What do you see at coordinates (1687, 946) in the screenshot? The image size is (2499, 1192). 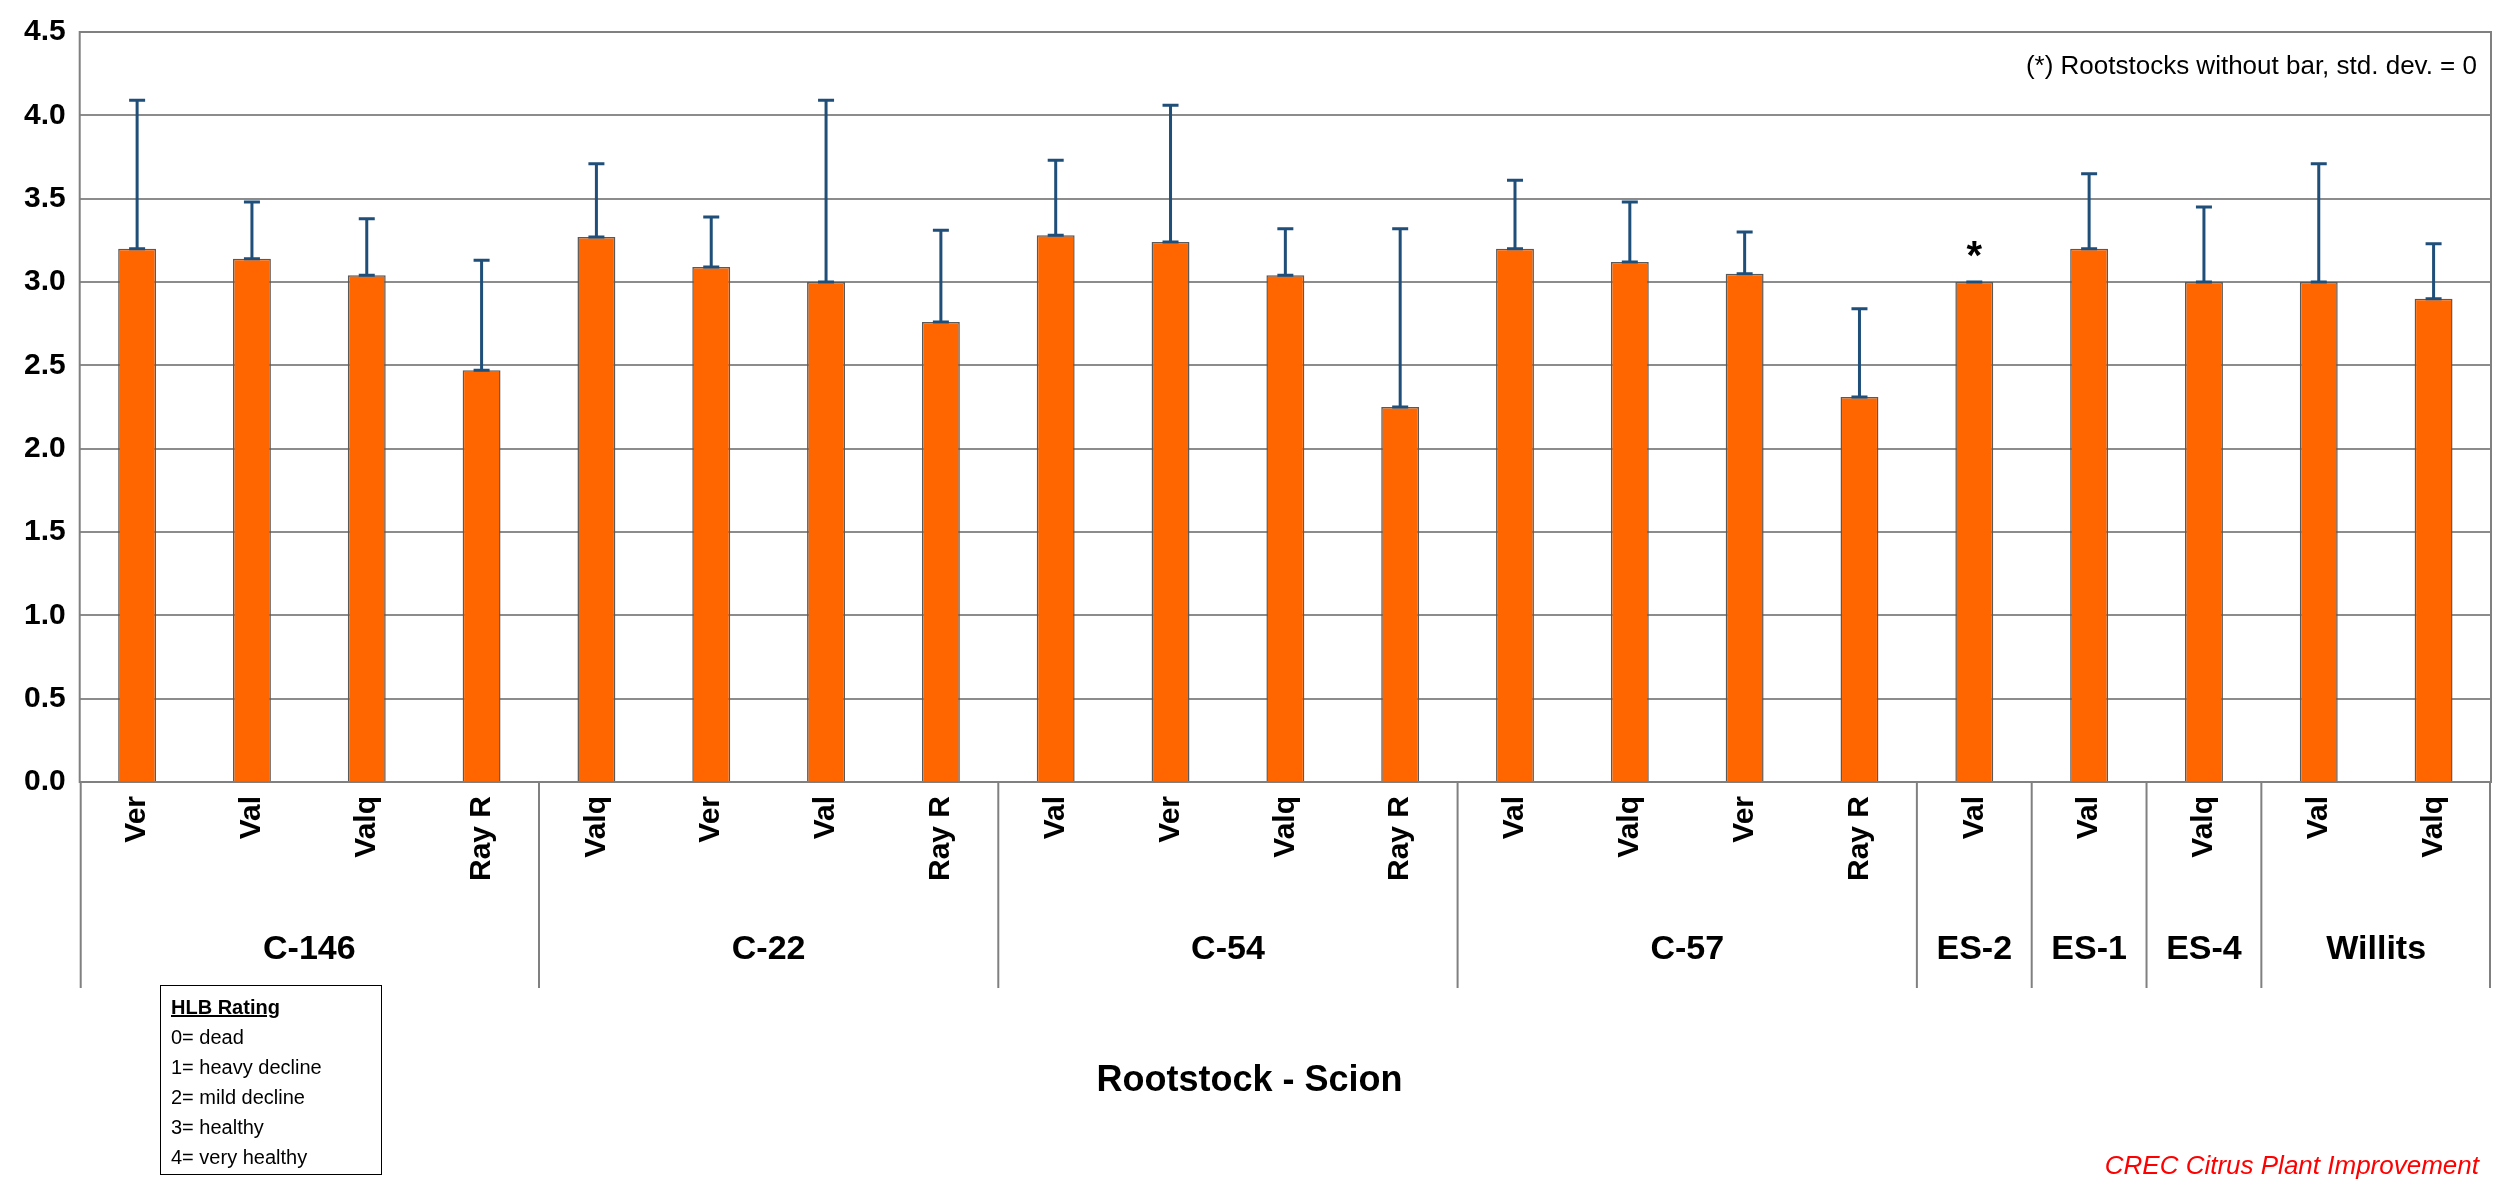 I see `text: C-57` at bounding box center [1687, 946].